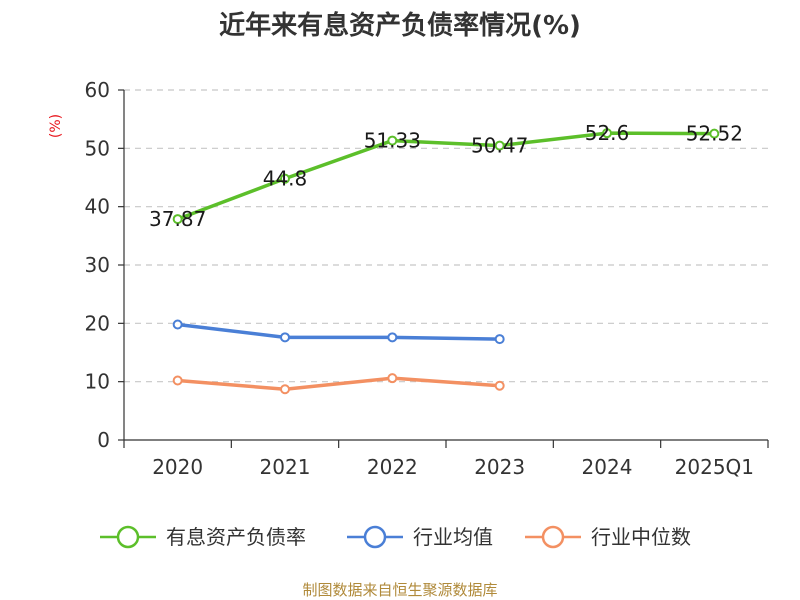  Describe the element at coordinates (97, 265) in the screenshot. I see `y-tick-label: 30` at that location.